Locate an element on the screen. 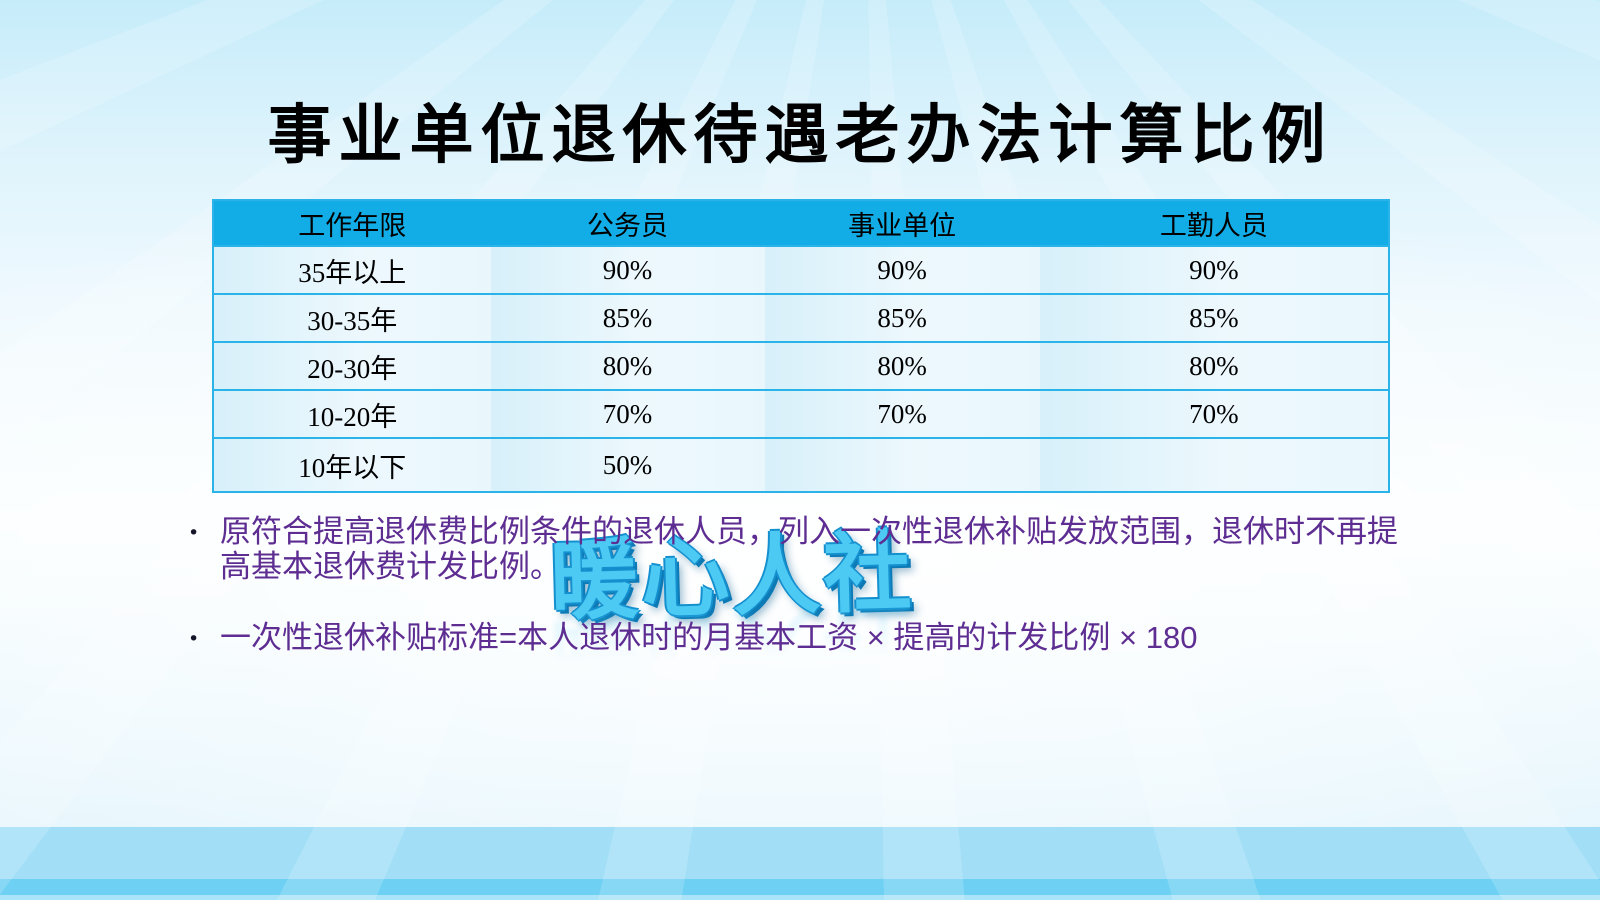 This screenshot has height=900, width=1600. table-row: 35年以上 90% 90% 90% is located at coordinates (801, 269).